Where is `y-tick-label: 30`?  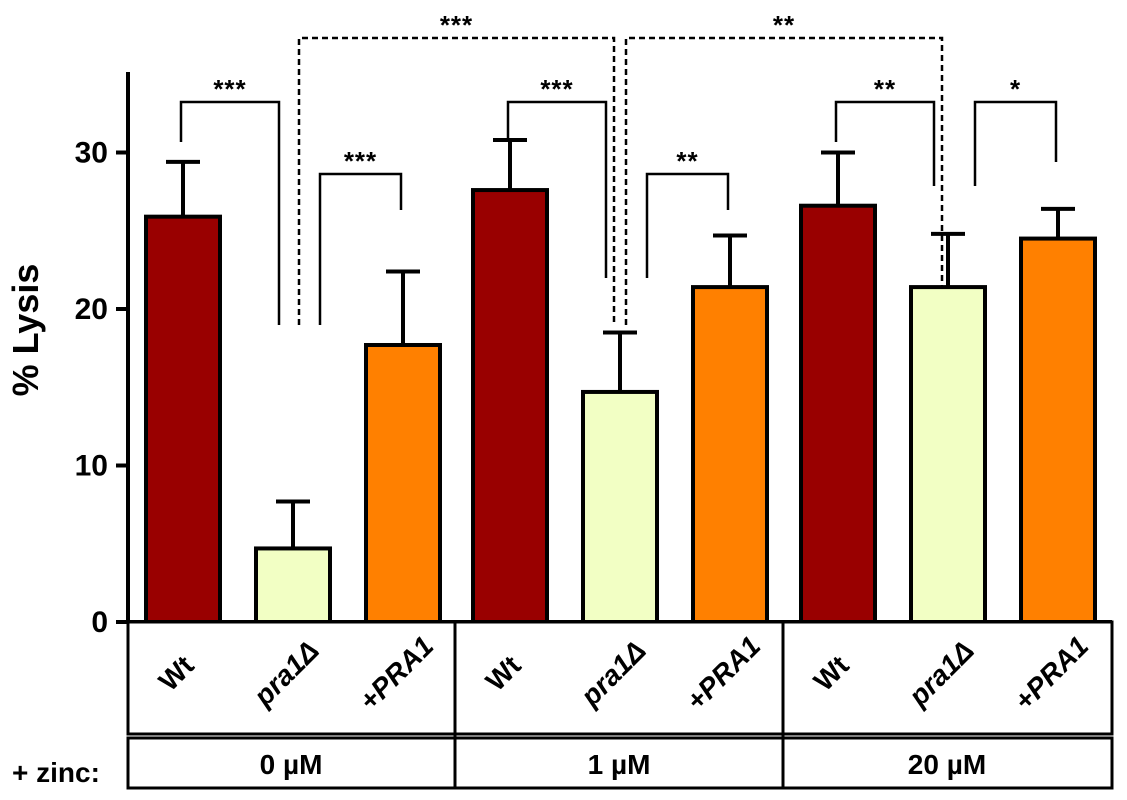 y-tick-label: 30 is located at coordinates (91, 153).